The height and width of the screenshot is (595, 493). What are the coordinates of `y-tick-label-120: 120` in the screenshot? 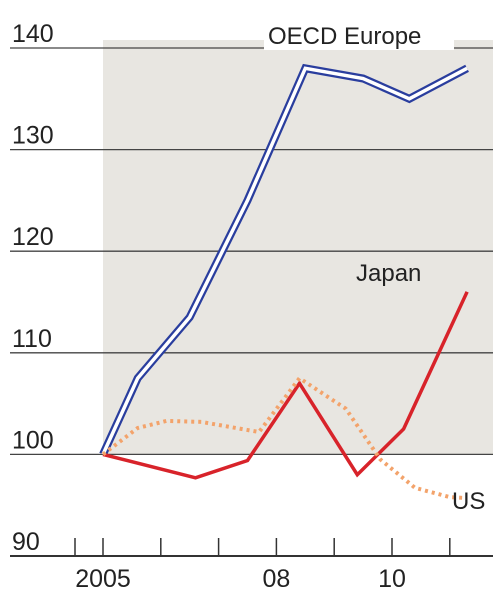 It's located at (33, 237).